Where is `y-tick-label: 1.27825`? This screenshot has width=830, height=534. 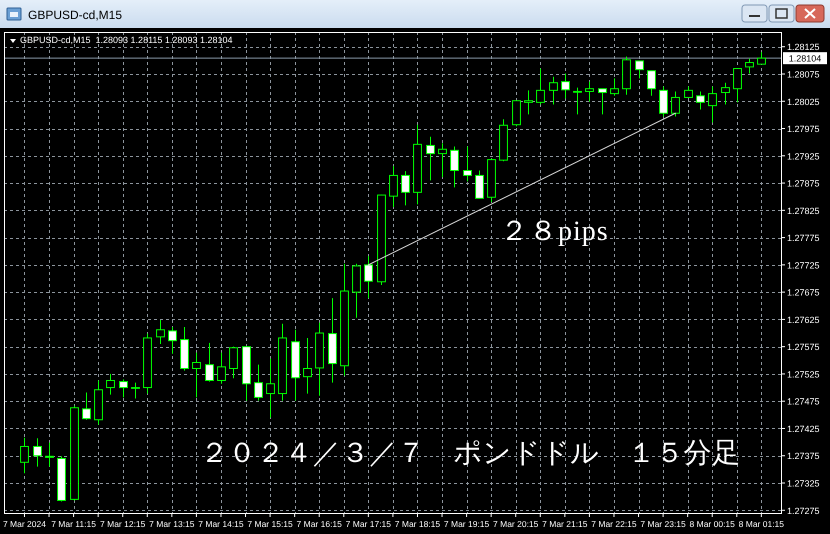
y-tick-label: 1.27825 is located at coordinates (803, 211).